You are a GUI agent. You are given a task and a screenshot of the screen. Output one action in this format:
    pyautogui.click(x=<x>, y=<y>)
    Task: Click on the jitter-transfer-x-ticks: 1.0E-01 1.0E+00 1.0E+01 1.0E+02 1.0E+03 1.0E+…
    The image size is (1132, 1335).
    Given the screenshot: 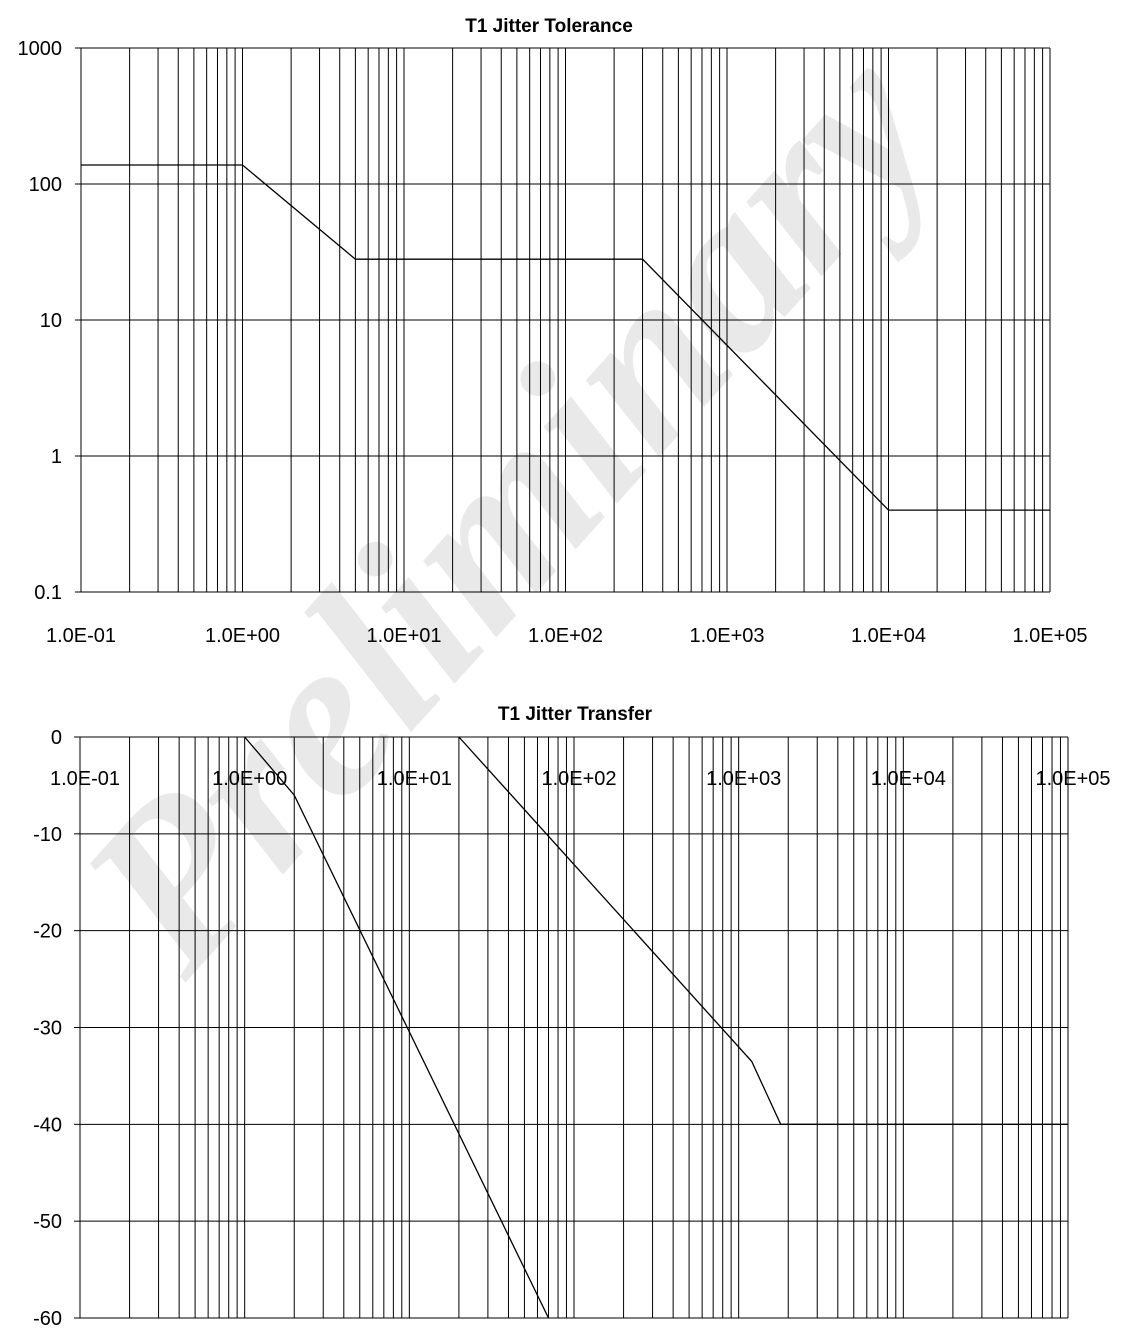 What is the action you would take?
    pyautogui.click(x=580, y=779)
    